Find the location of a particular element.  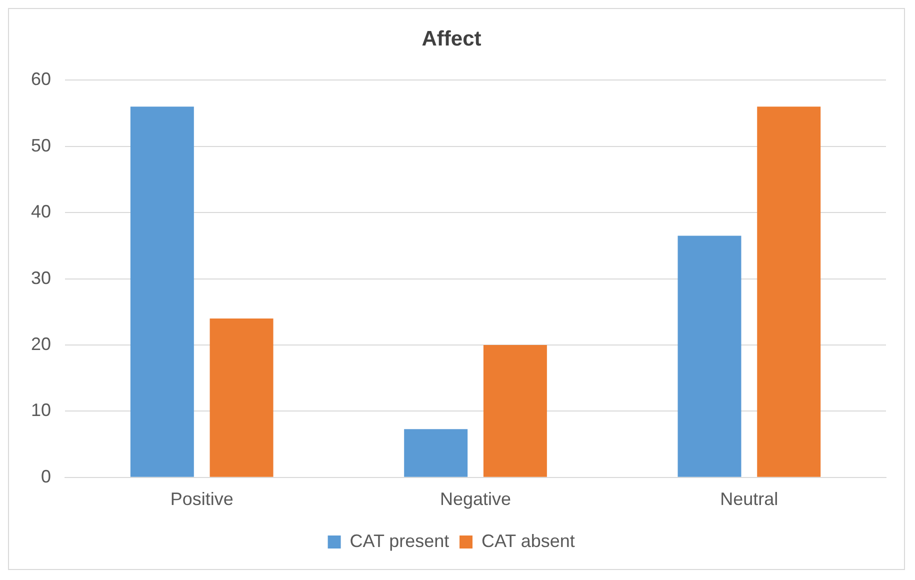

x-tick-label: Neutral is located at coordinates (749, 499).